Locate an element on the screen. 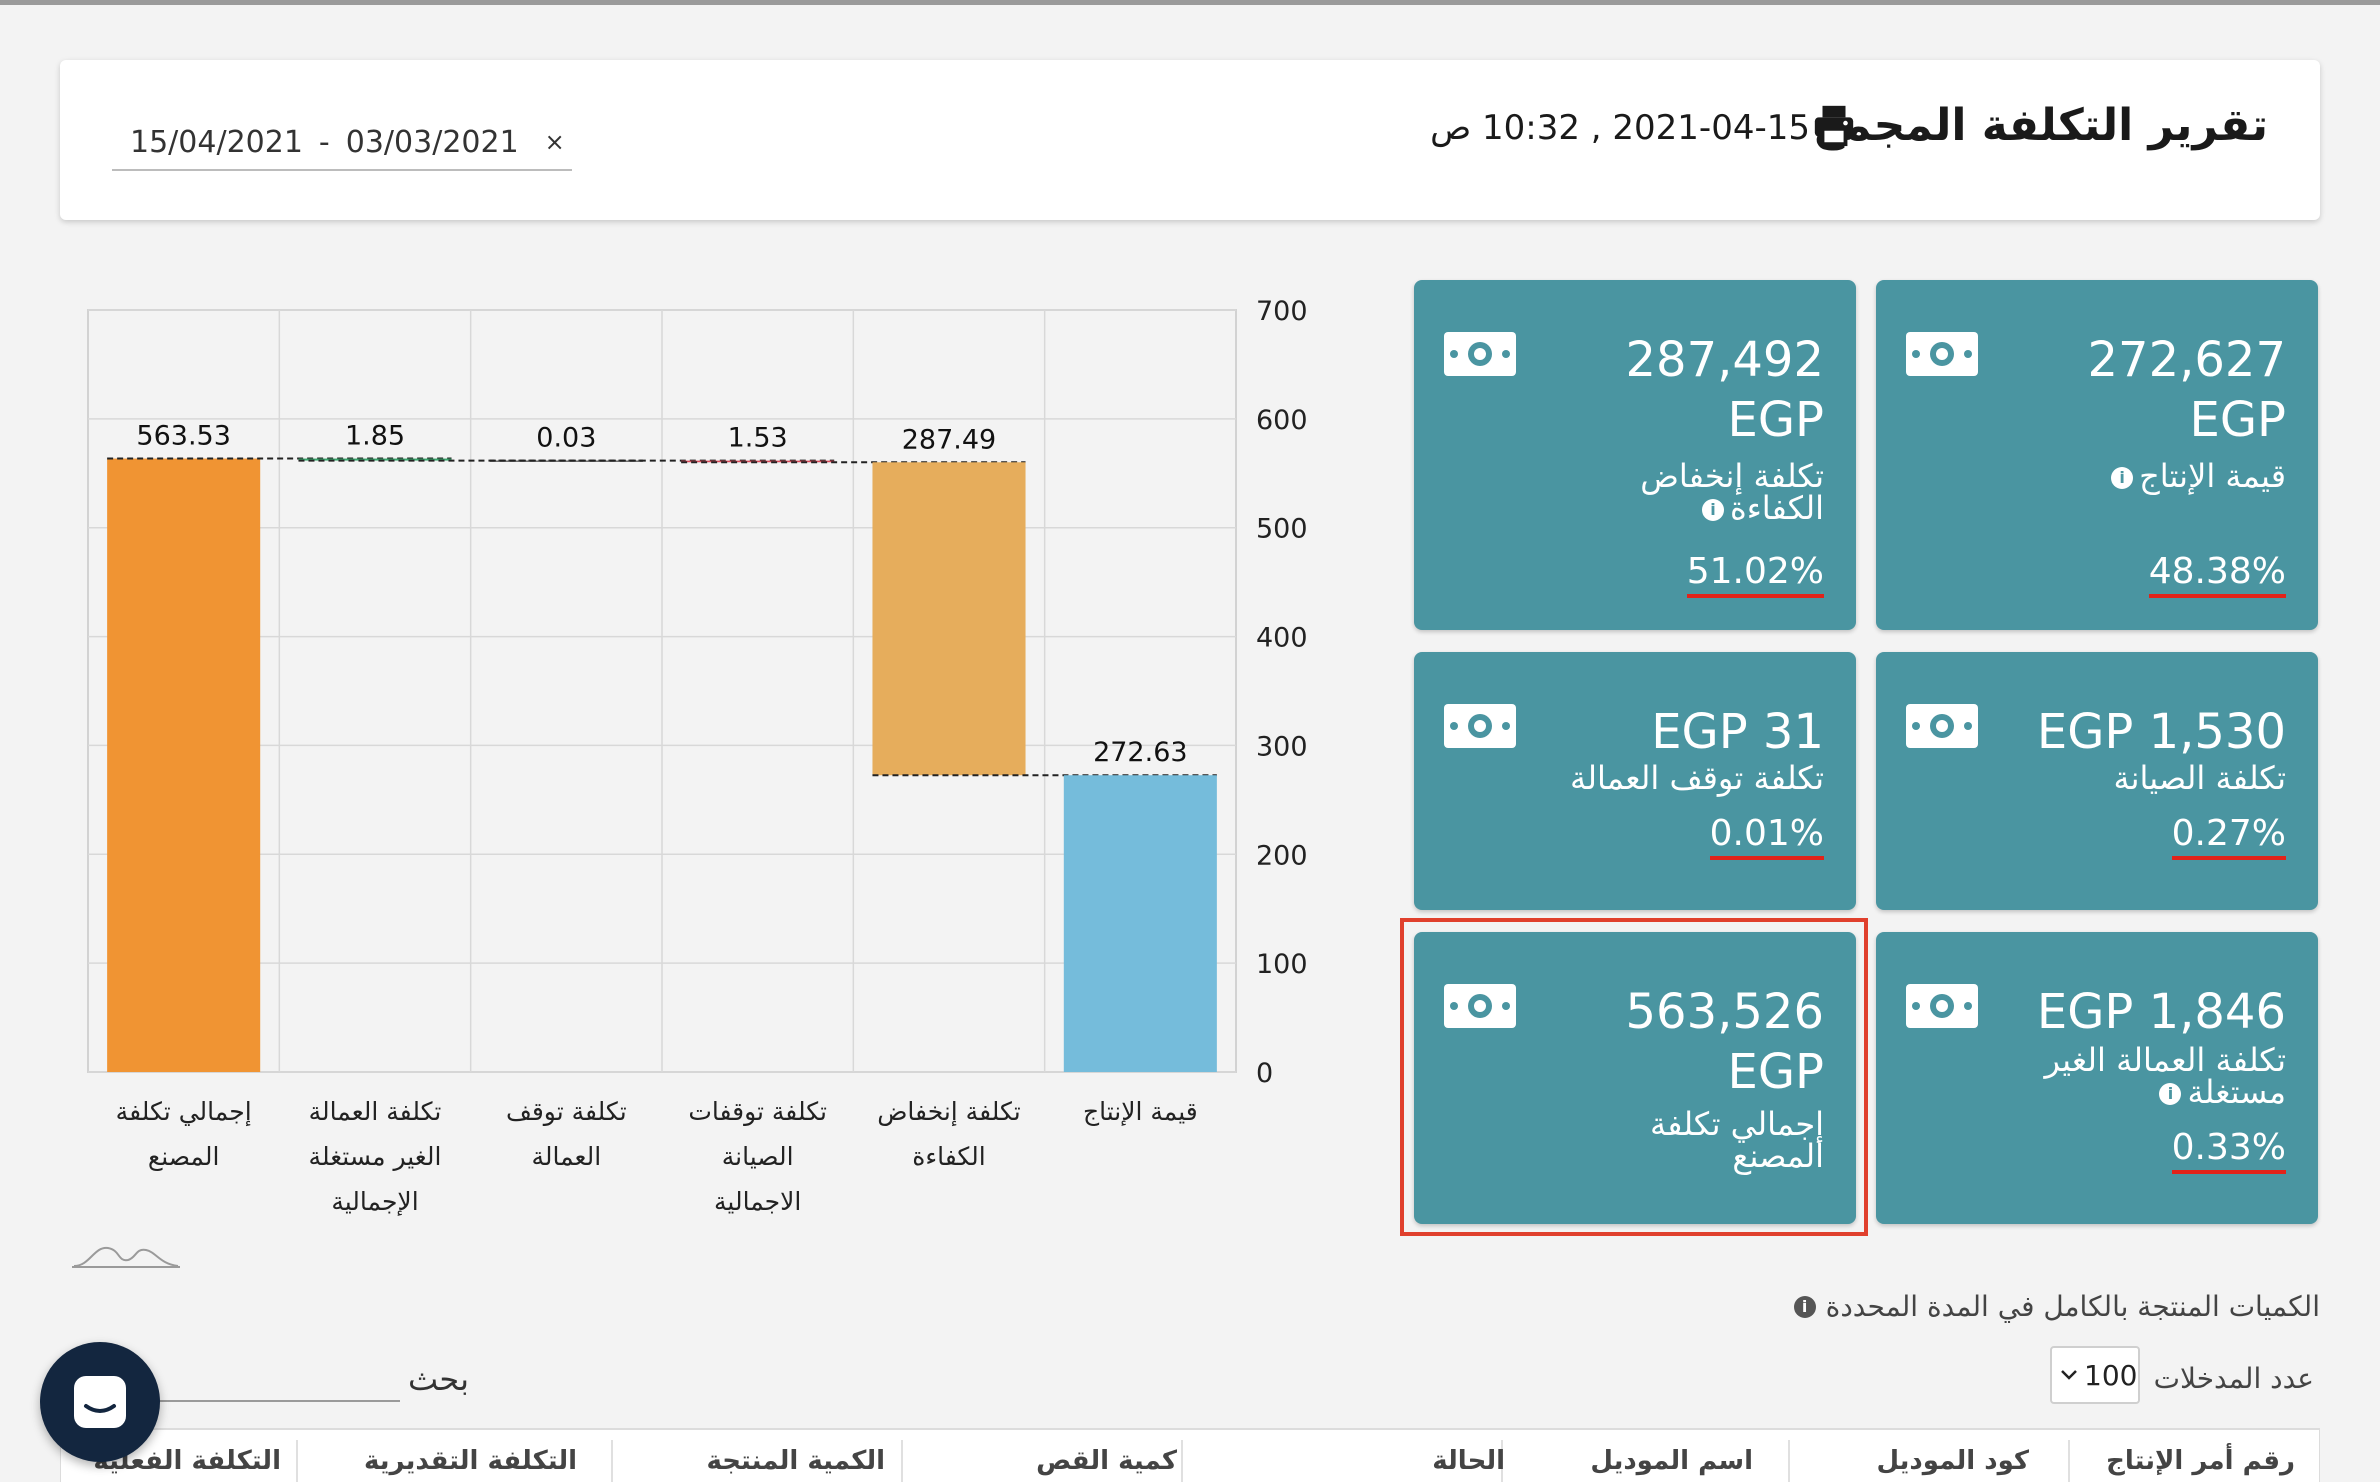 This screenshot has width=2380, height=1482. card-value: 563,526 EGP is located at coordinates (1725, 1042).